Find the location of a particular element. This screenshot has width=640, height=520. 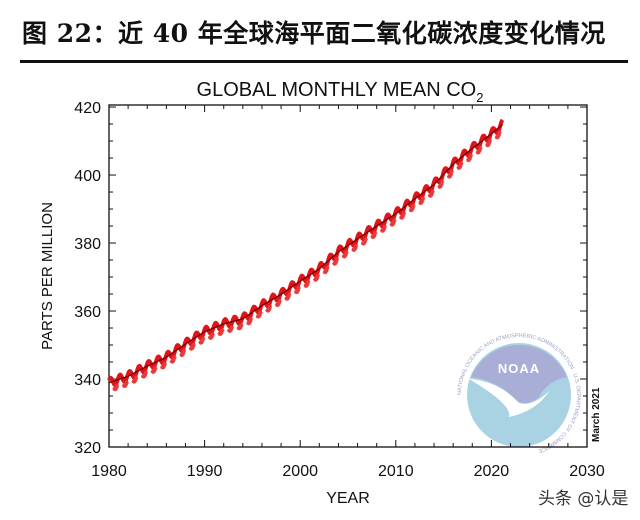

y-tick-label: 420 is located at coordinates (87, 108).